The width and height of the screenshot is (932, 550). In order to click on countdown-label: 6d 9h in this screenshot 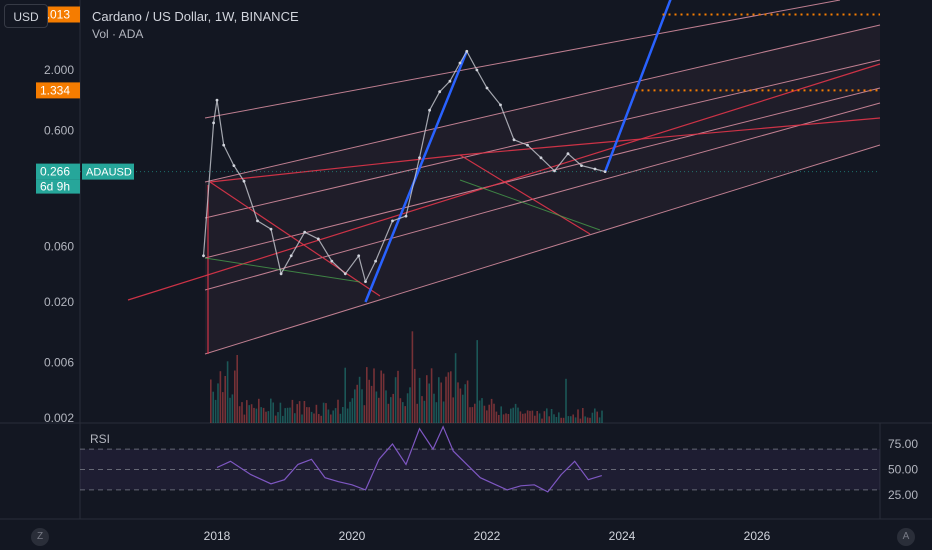, I will do `click(55, 187)`.